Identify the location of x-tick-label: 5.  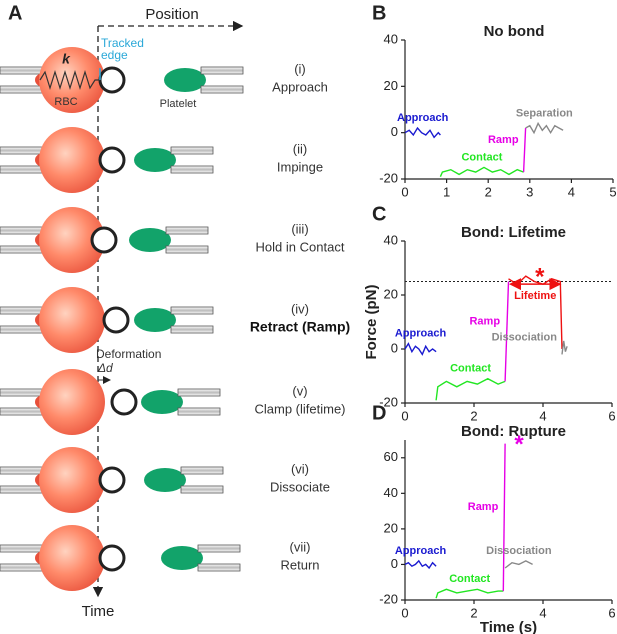
(612, 191).